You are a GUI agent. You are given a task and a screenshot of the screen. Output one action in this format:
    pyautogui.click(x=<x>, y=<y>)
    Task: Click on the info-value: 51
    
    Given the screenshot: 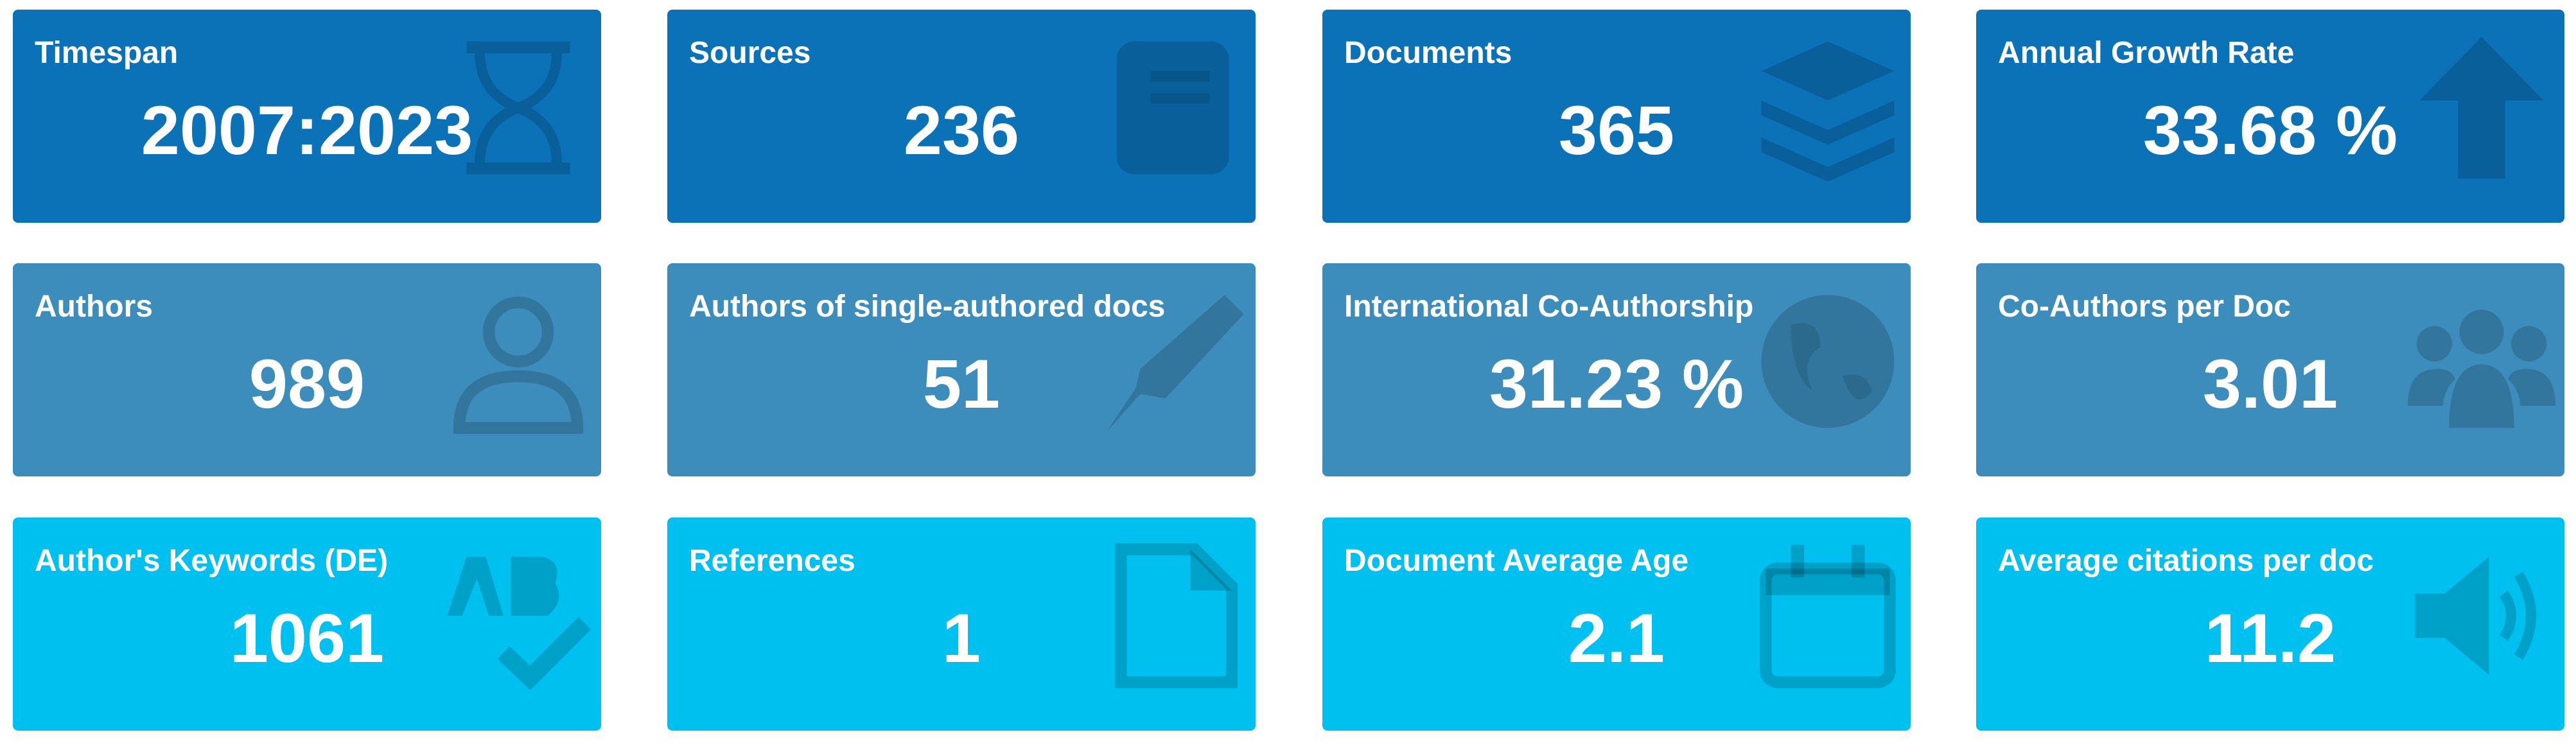 What is the action you would take?
    pyautogui.click(x=961, y=383)
    